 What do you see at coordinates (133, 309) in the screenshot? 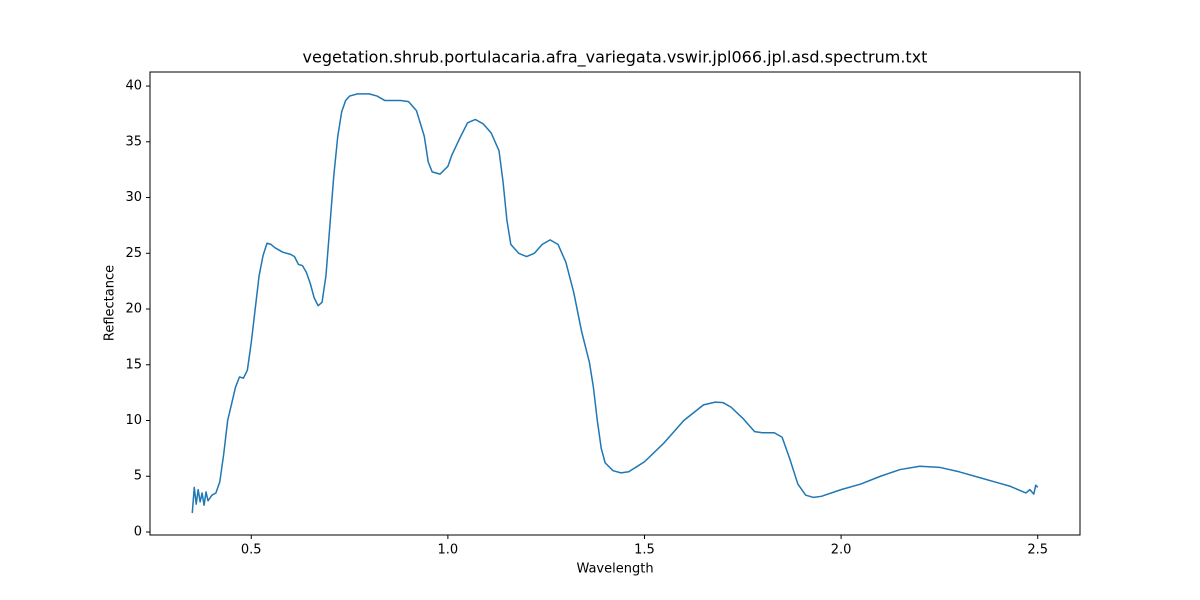
I see `y-tick-label: 20` at bounding box center [133, 309].